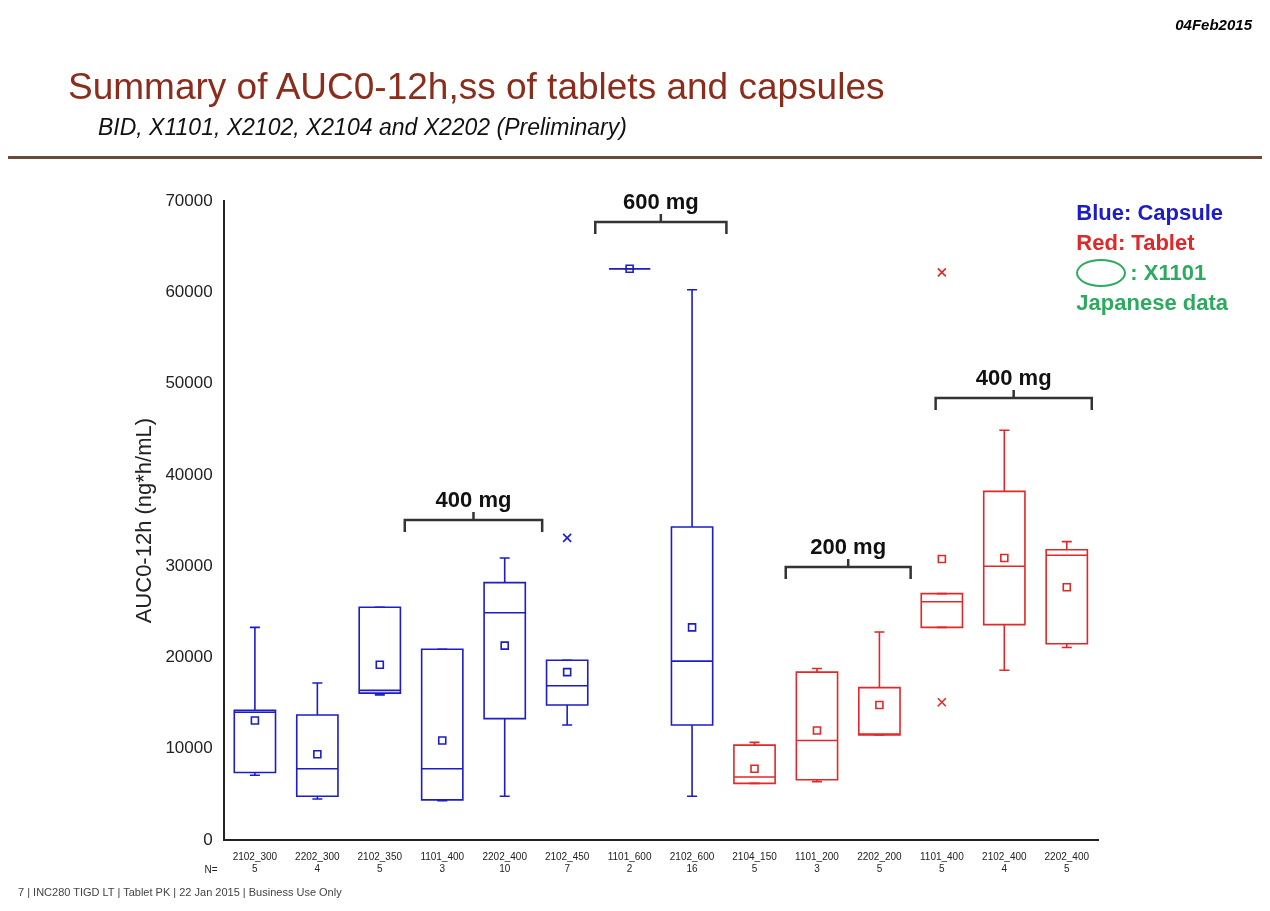 This screenshot has height=911, width=1270. What do you see at coordinates (318, 862) in the screenshot?
I see `x-tick-label: 2202_300 4` at bounding box center [318, 862].